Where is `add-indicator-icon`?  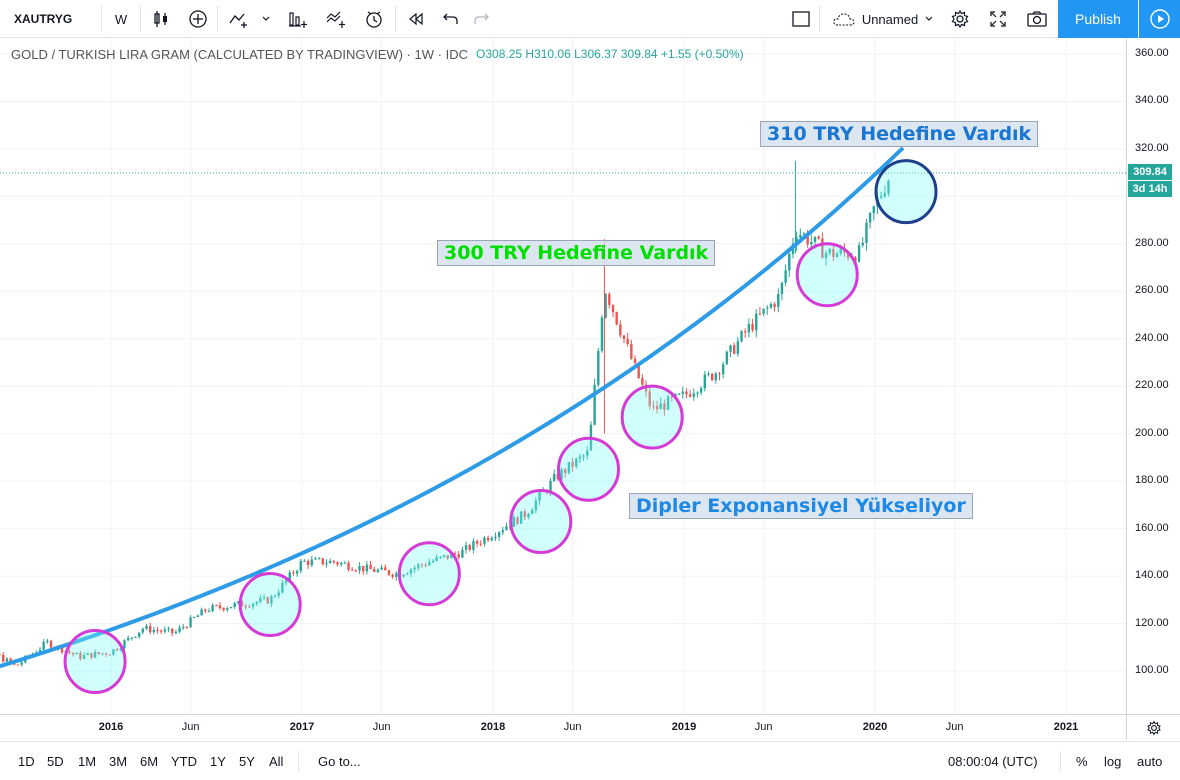 add-indicator-icon is located at coordinates (198, 19).